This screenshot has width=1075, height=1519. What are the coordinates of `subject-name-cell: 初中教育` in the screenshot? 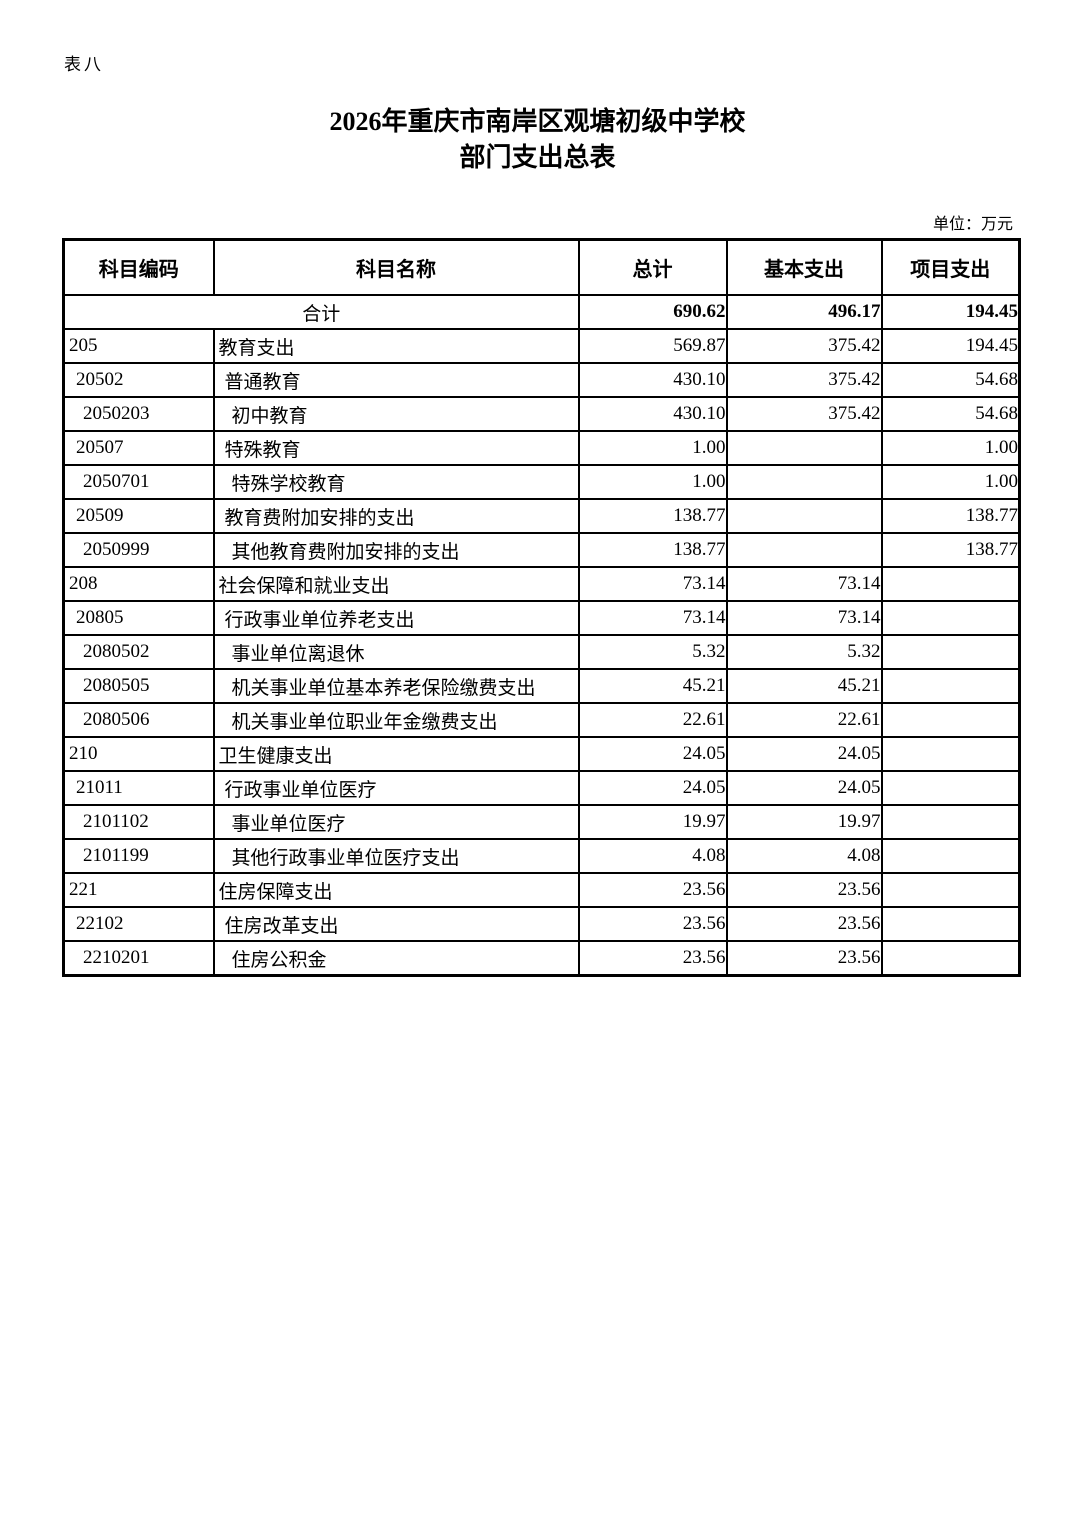 It's located at (396, 414).